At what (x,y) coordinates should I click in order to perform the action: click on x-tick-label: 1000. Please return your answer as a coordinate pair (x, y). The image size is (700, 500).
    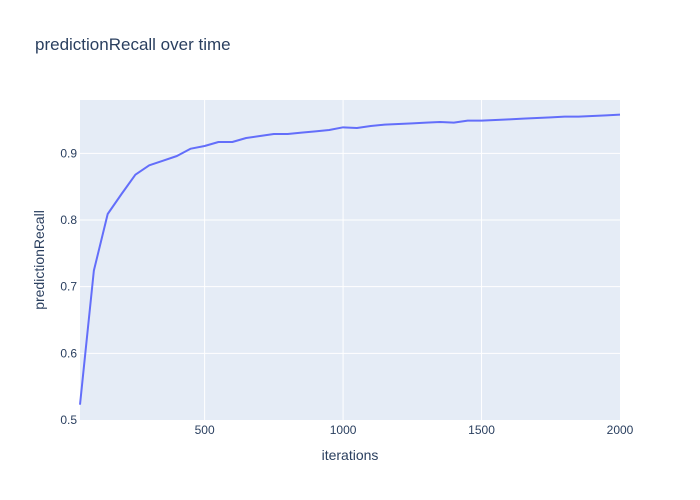
    Looking at the image, I should click on (343, 430).